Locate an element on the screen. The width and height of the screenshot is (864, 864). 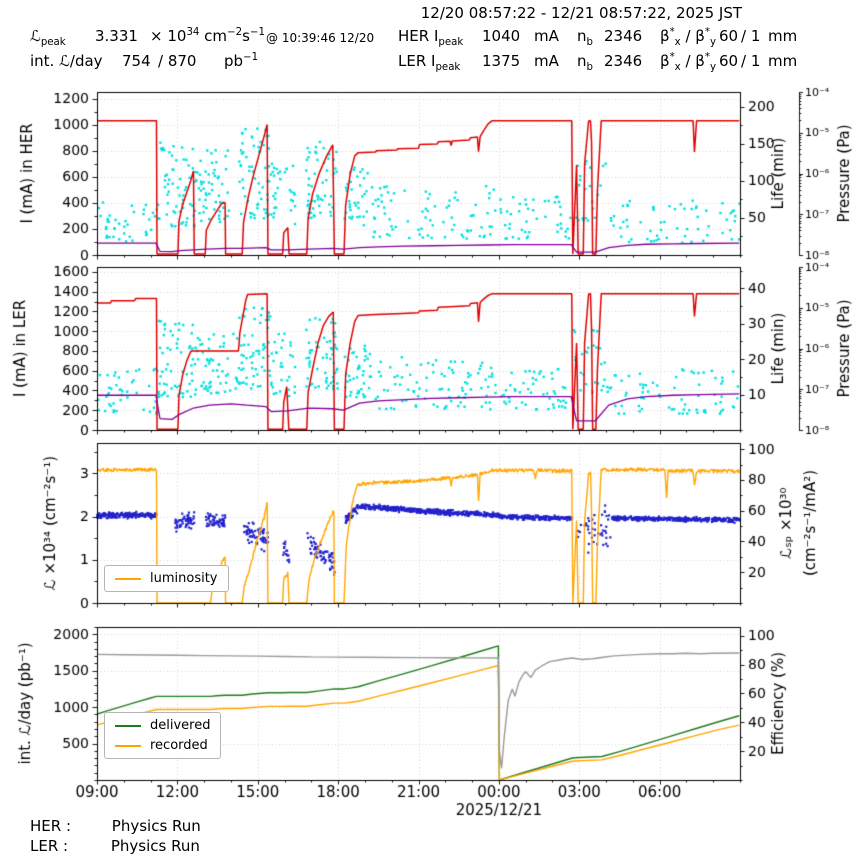
her-nb-value: 2346 is located at coordinates (623, 36).